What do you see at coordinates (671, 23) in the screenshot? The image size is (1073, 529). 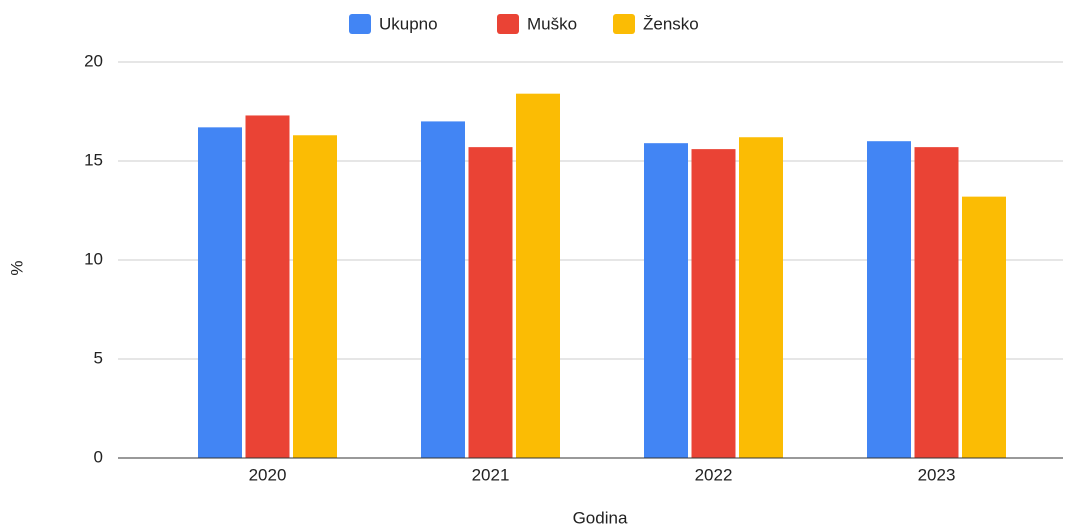 I see `legend-label: Žensko` at bounding box center [671, 23].